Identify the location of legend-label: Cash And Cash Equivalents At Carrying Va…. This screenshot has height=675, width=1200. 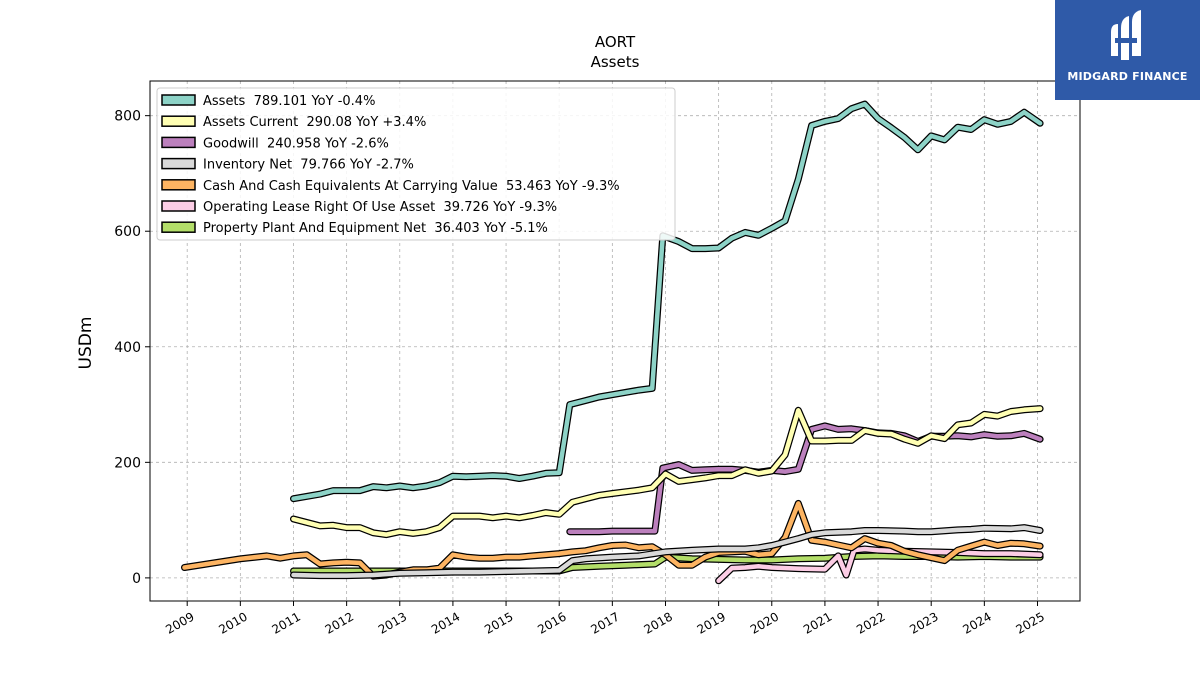
(411, 186).